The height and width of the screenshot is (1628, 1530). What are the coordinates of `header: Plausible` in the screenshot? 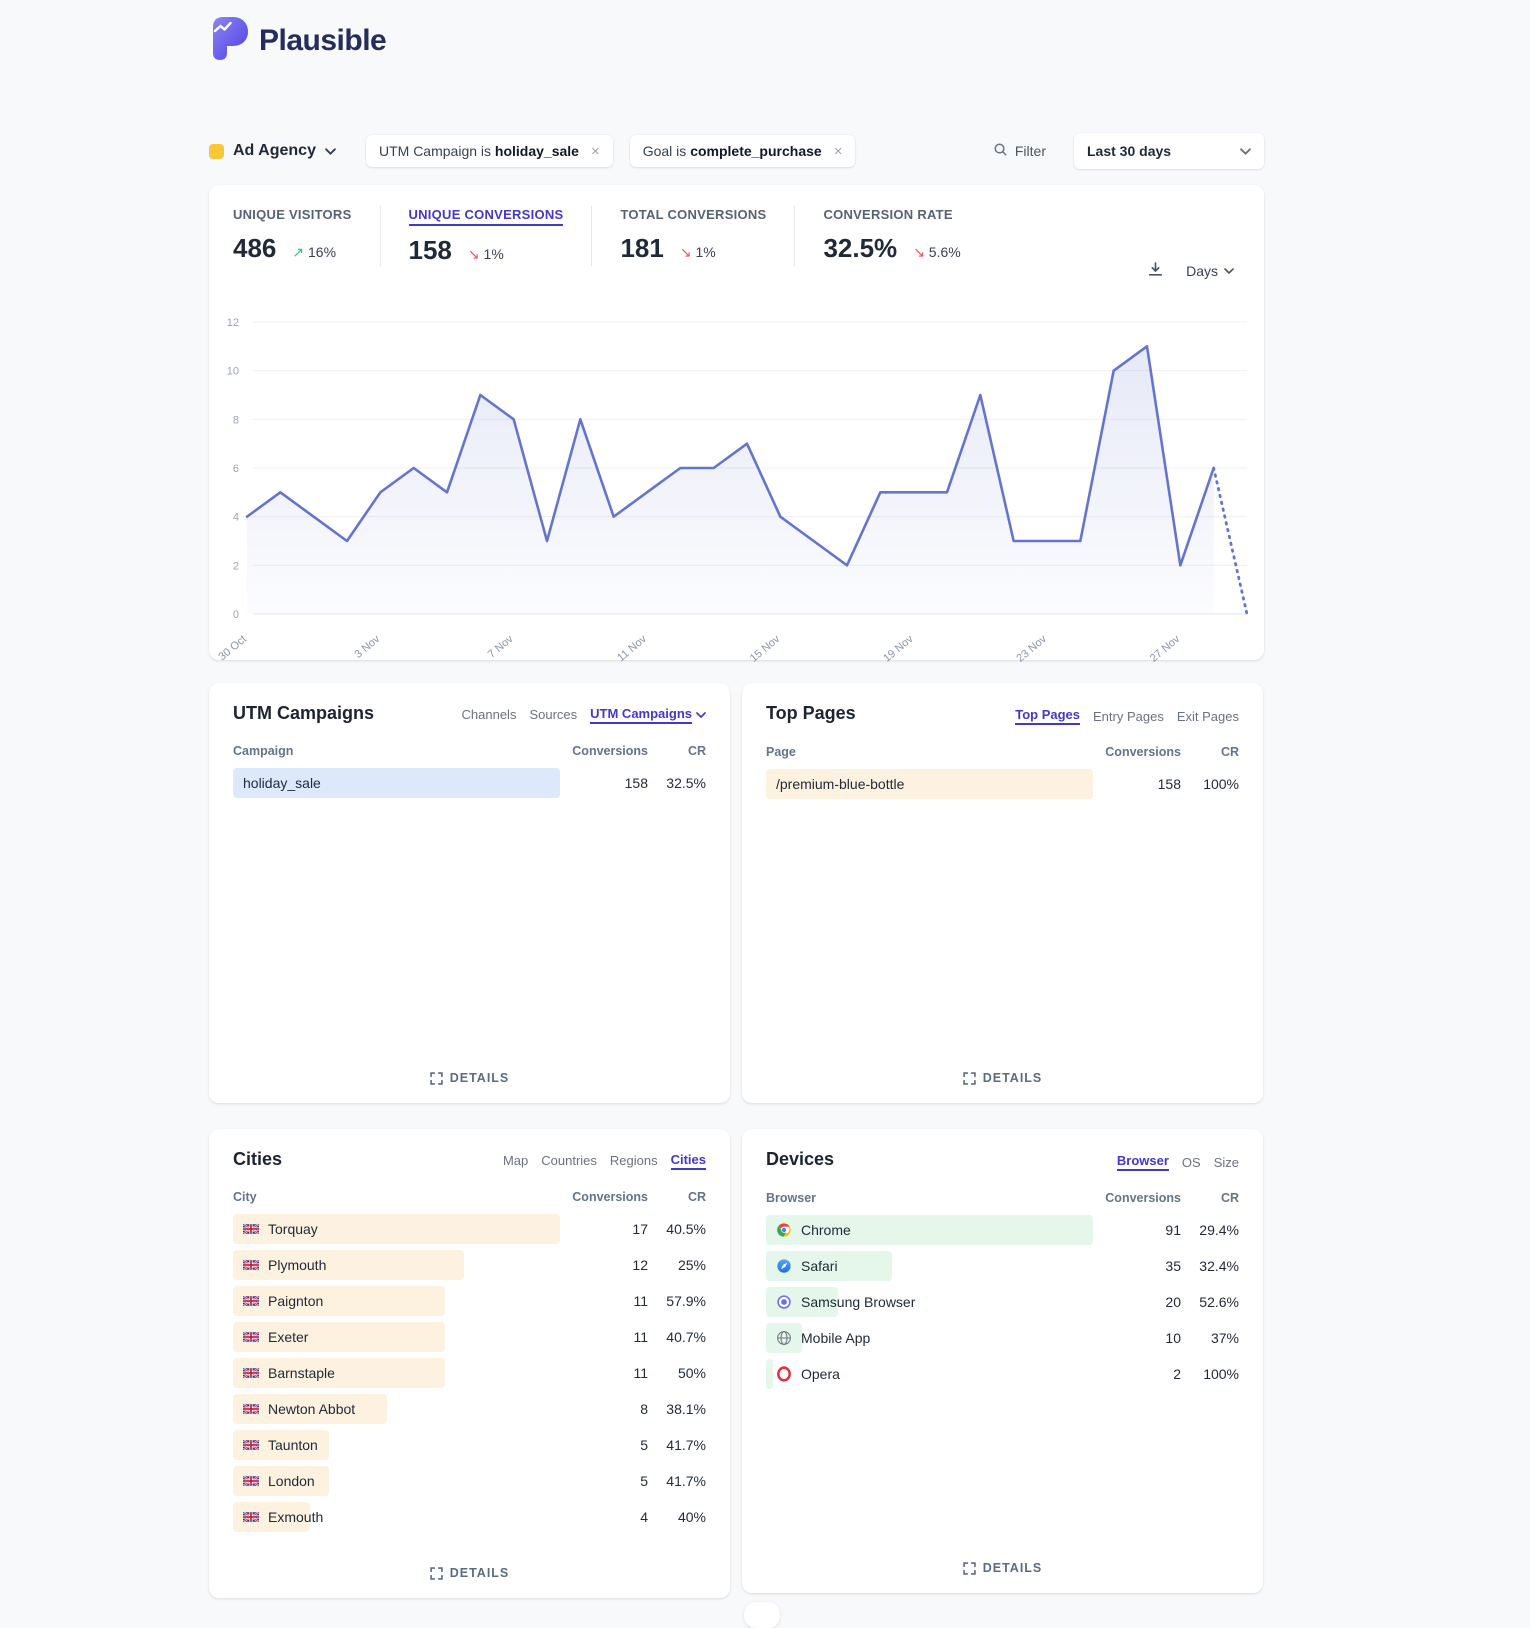 It's located at (736, 33).